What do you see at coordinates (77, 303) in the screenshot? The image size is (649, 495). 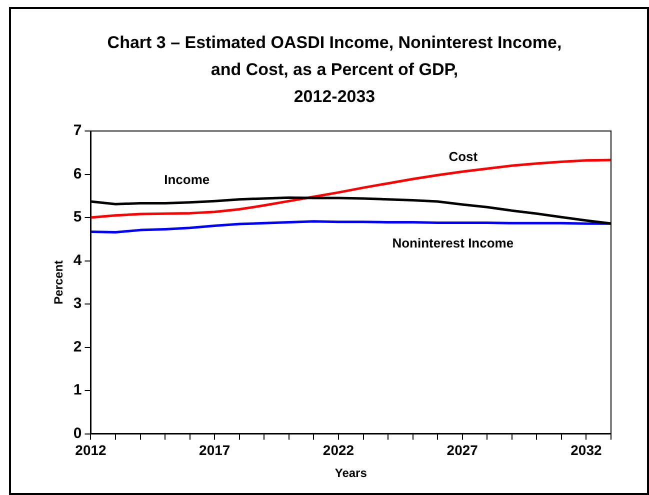 I see `y-tick-label: 3` at bounding box center [77, 303].